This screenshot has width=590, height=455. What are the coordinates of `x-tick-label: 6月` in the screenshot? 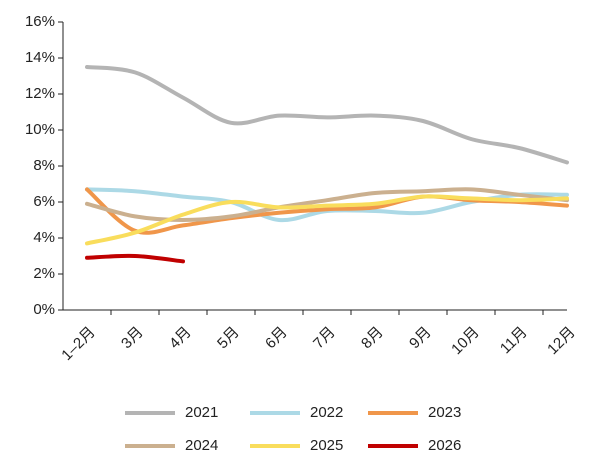 It's located at (276, 338).